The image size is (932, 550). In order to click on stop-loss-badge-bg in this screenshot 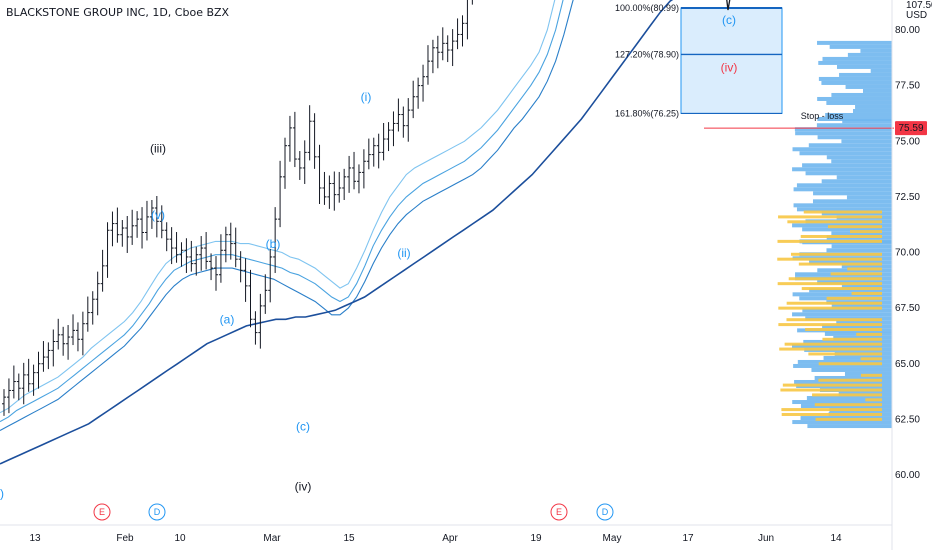, I will do `click(911, 128)`.